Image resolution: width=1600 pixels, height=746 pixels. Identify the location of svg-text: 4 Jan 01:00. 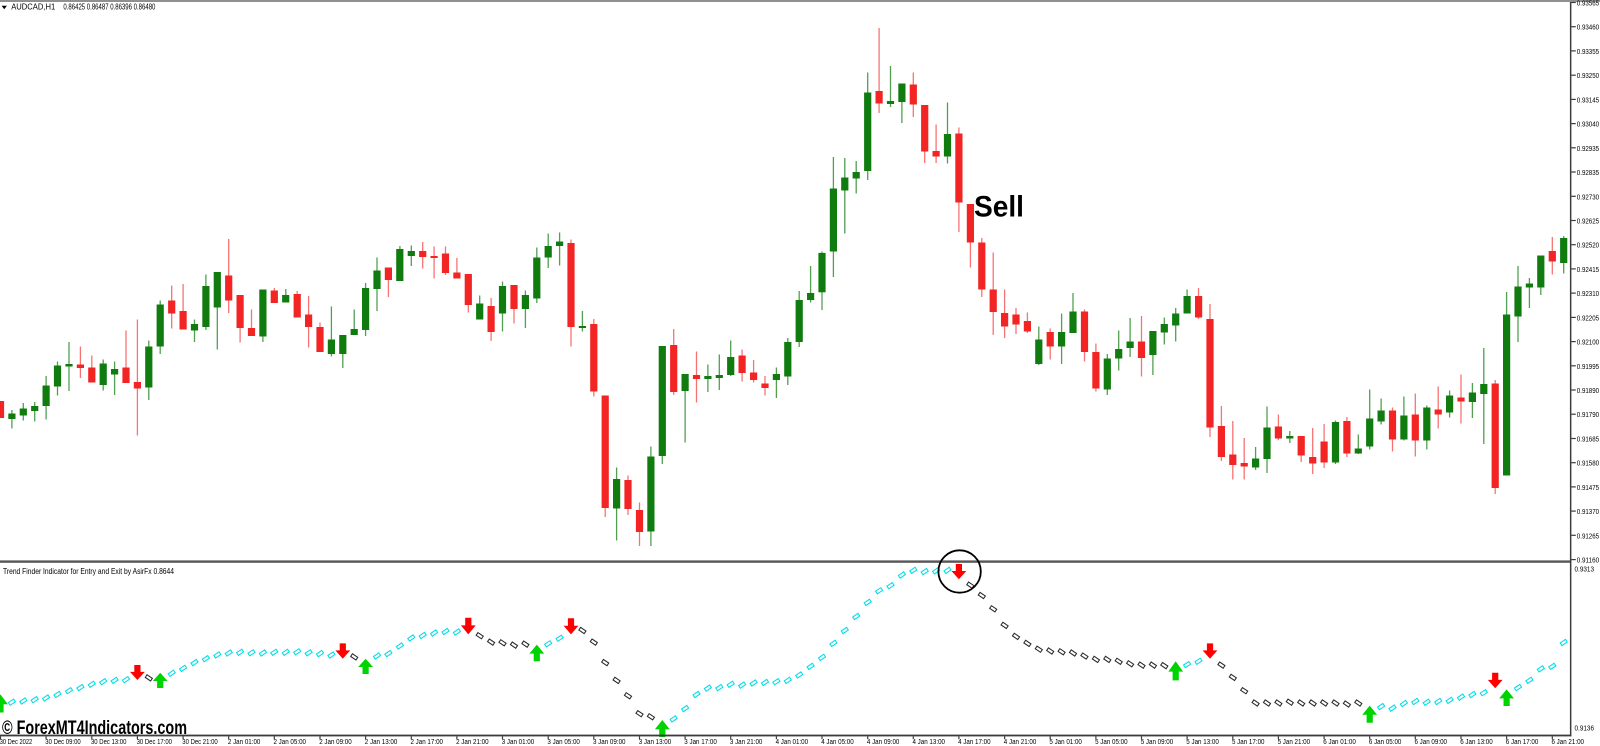
(792, 741).